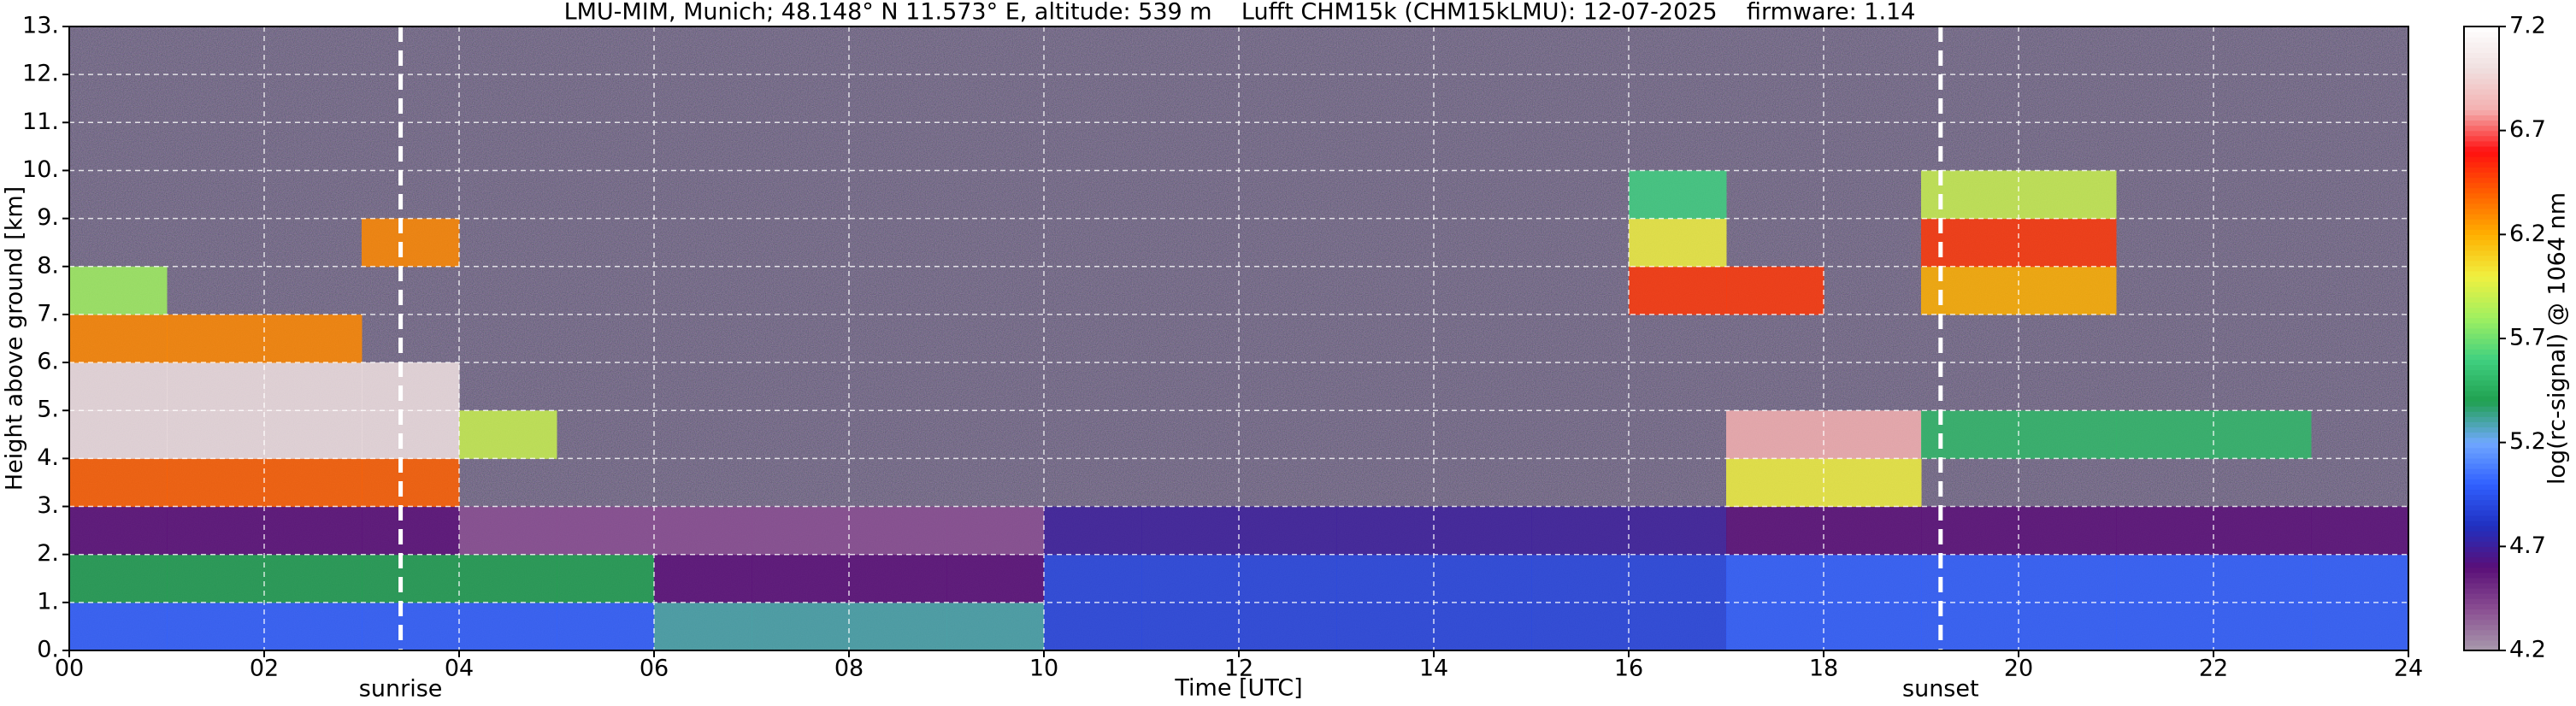 Image resolution: width=2576 pixels, height=706 pixels. What do you see at coordinates (2527, 545) in the screenshot?
I see `colorbar-tick-label: 4.7` at bounding box center [2527, 545].